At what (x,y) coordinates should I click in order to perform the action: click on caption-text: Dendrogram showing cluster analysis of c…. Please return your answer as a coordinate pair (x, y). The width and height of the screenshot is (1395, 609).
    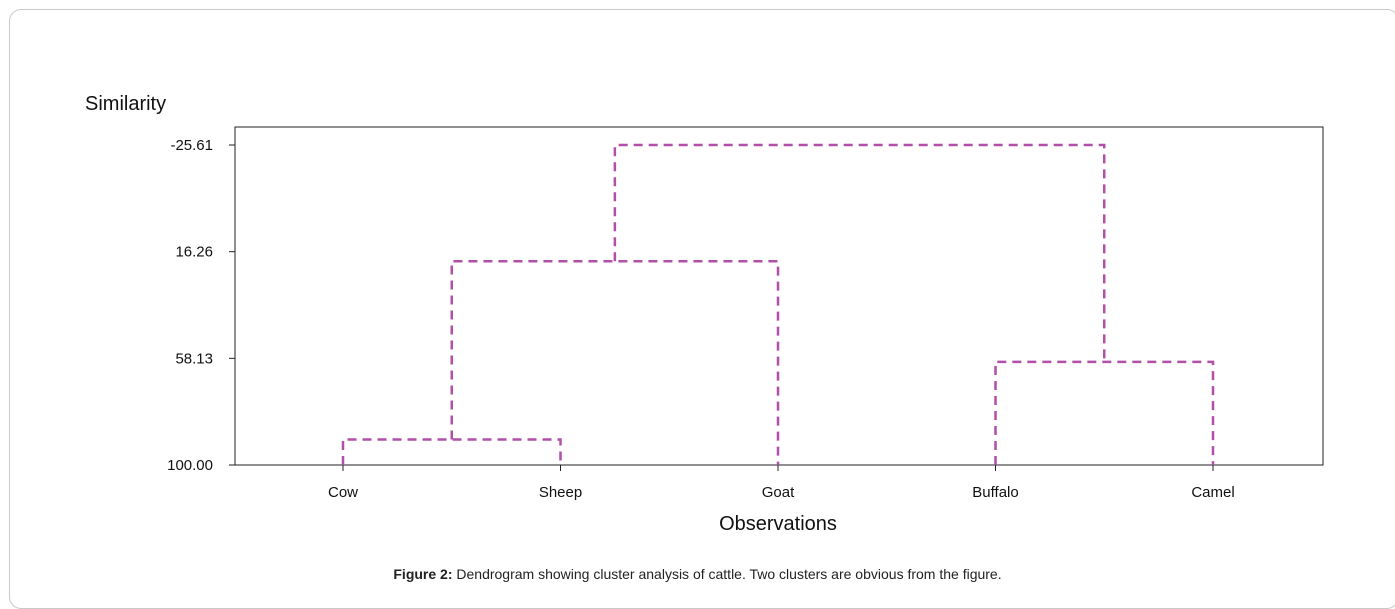
    Looking at the image, I should click on (727, 574).